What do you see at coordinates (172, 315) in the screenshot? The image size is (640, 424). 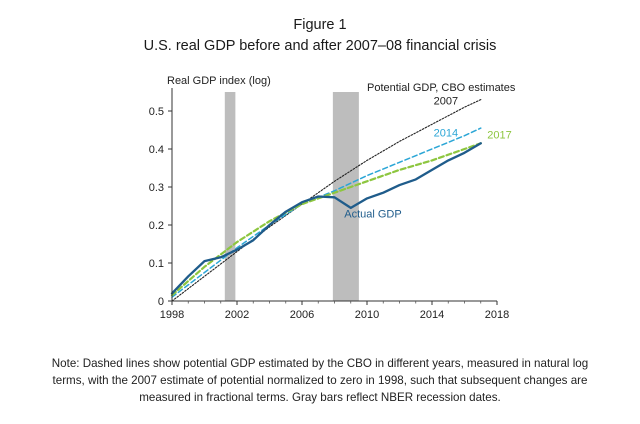 I see `x-tick-label: 1998` at bounding box center [172, 315].